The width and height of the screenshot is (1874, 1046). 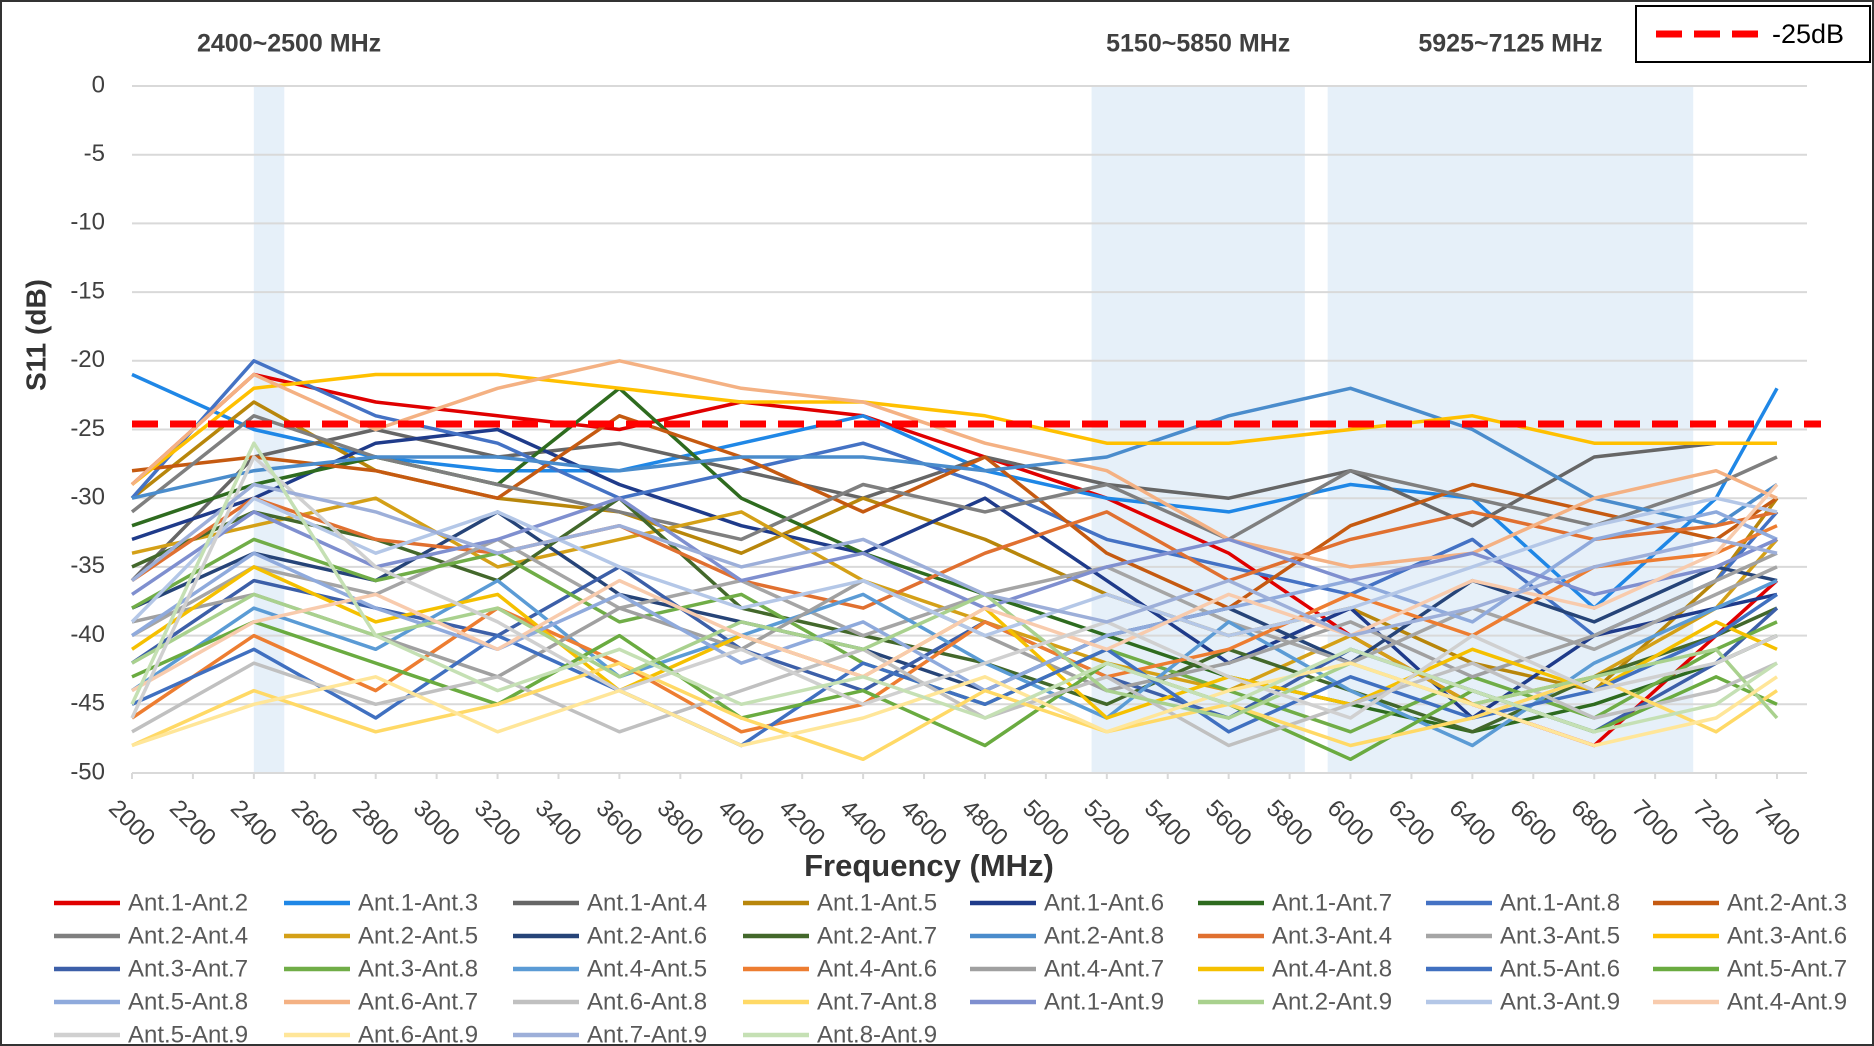 I want to click on y-axis-title: S11 (dB), so click(x=35, y=335).